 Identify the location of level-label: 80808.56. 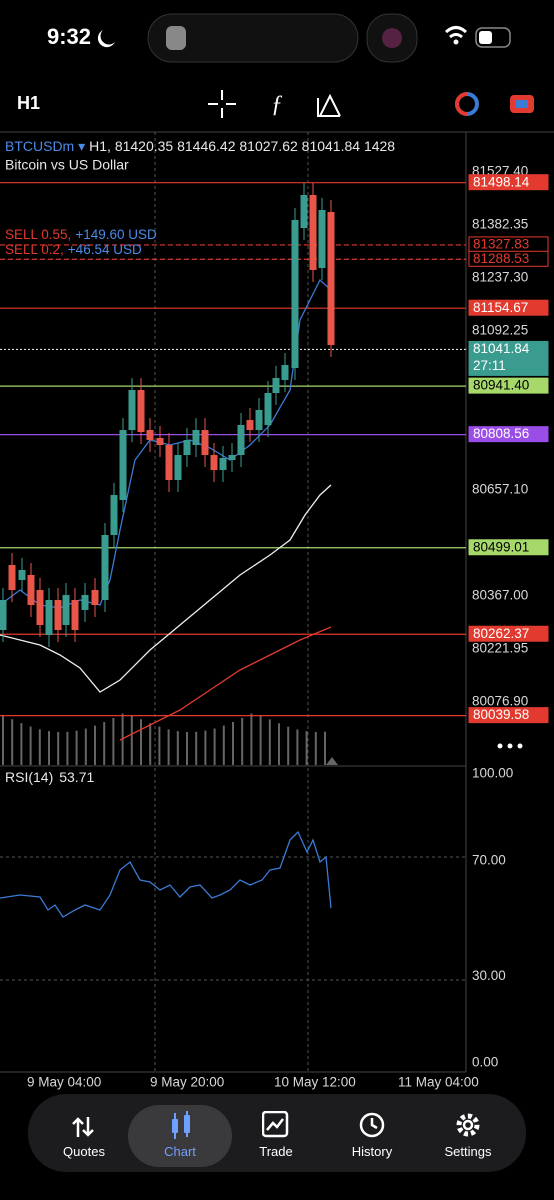
(501, 433).